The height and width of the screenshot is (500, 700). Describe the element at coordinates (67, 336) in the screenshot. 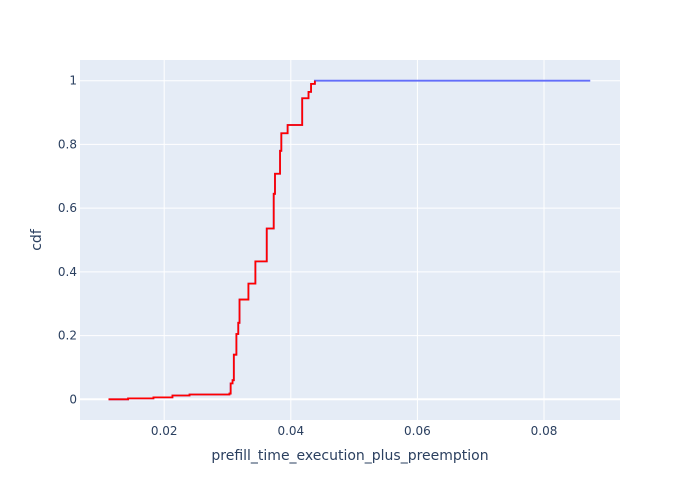

I see `y-tick-label: 0.2` at that location.